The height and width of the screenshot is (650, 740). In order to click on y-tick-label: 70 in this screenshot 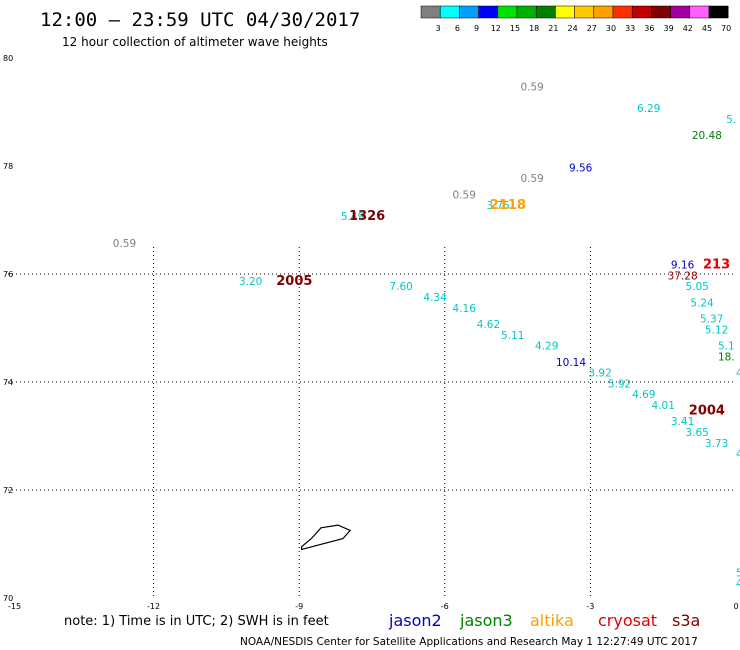, I will do `click(8, 598)`.